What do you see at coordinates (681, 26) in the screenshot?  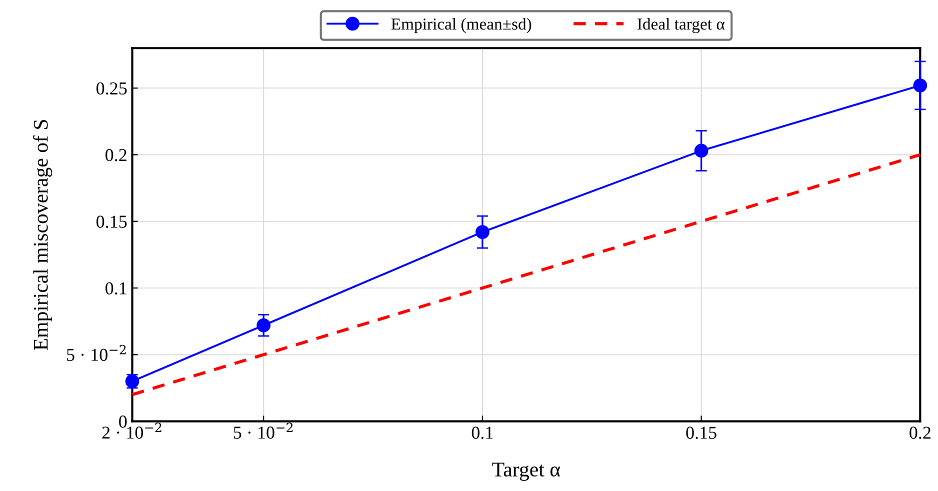 I see `legend-label: Ideal target α` at bounding box center [681, 26].